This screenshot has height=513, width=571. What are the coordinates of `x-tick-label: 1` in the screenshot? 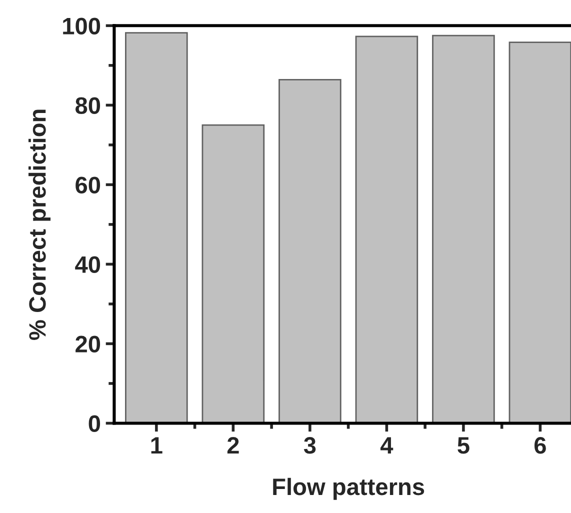 It's located at (156, 445).